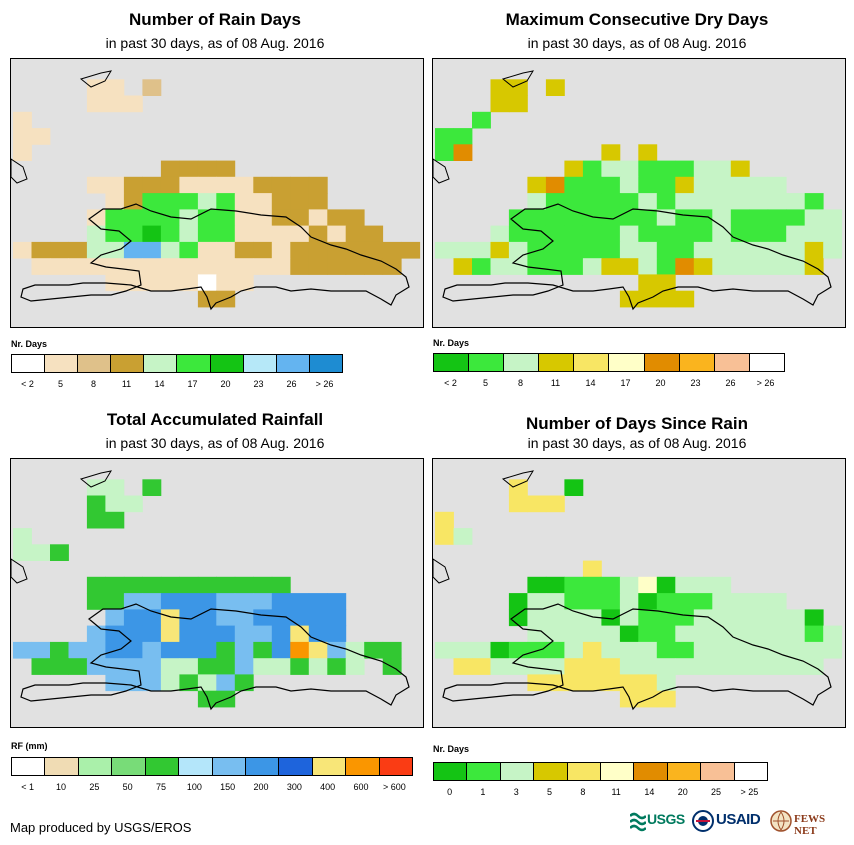 This screenshot has height=845, width=854. I want to click on legend-label: 8, so click(520, 383).